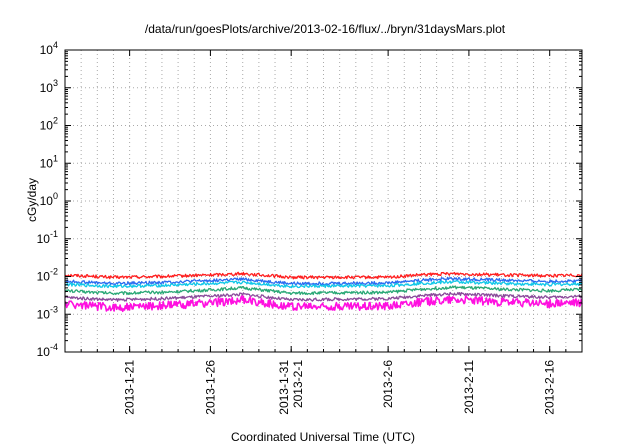 This screenshot has height=448, width=640. Describe the element at coordinates (388, 384) in the screenshot. I see `x-tick-label: 2013-2-6` at that location.